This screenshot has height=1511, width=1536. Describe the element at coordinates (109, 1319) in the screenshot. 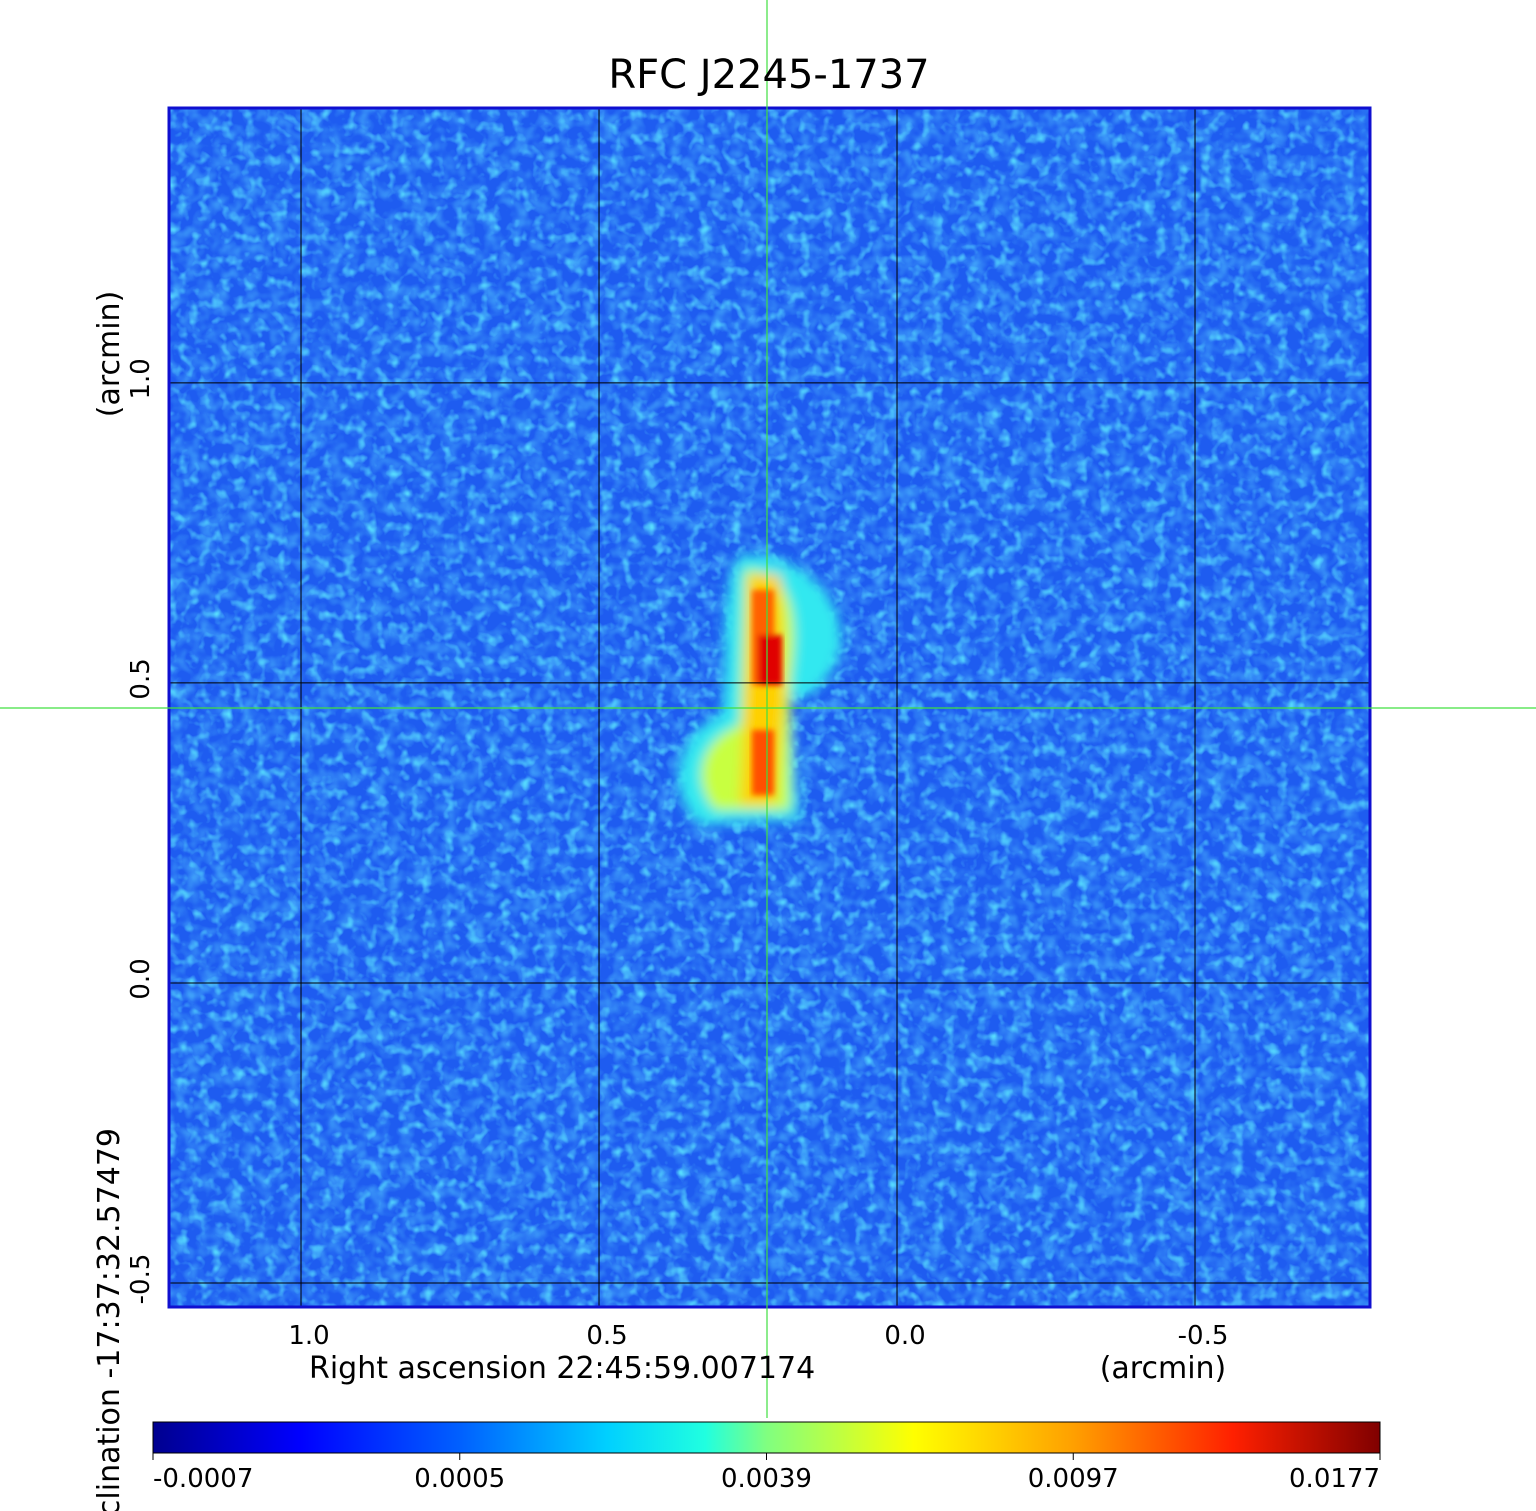

I see `y-axis-label: Declination -17:37:32.57479` at that location.